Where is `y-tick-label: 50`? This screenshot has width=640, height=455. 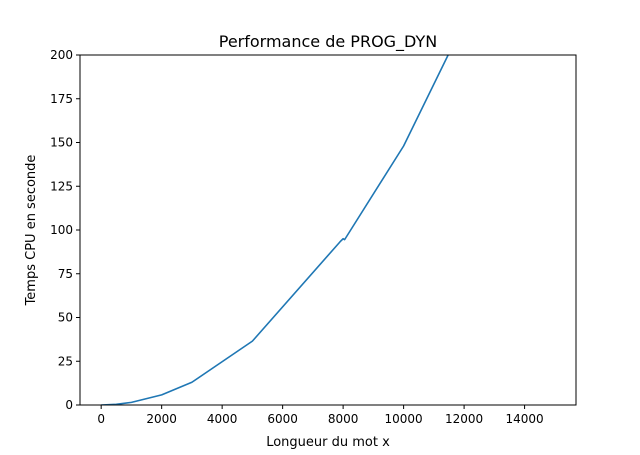 y-tick-label: 50 is located at coordinates (65, 318).